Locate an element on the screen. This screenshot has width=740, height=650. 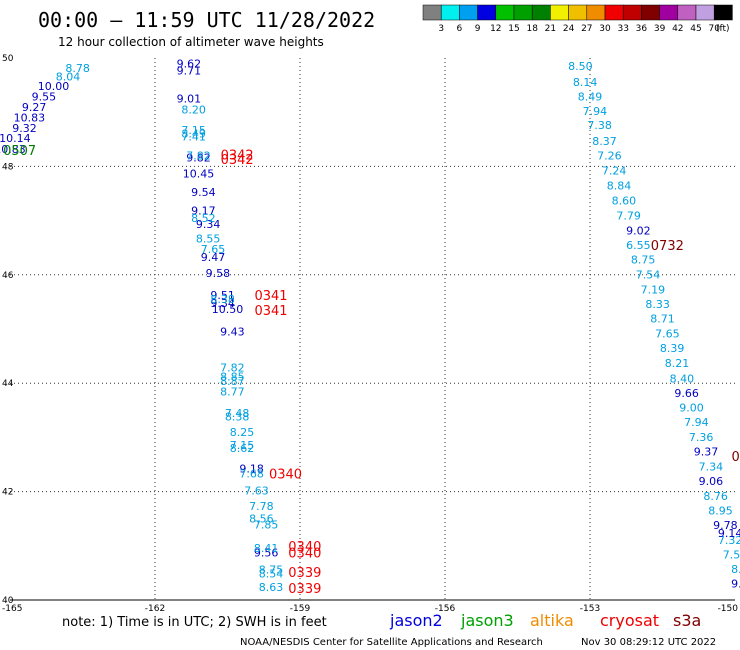
wave-height-point: 9.66 is located at coordinates (686, 393).